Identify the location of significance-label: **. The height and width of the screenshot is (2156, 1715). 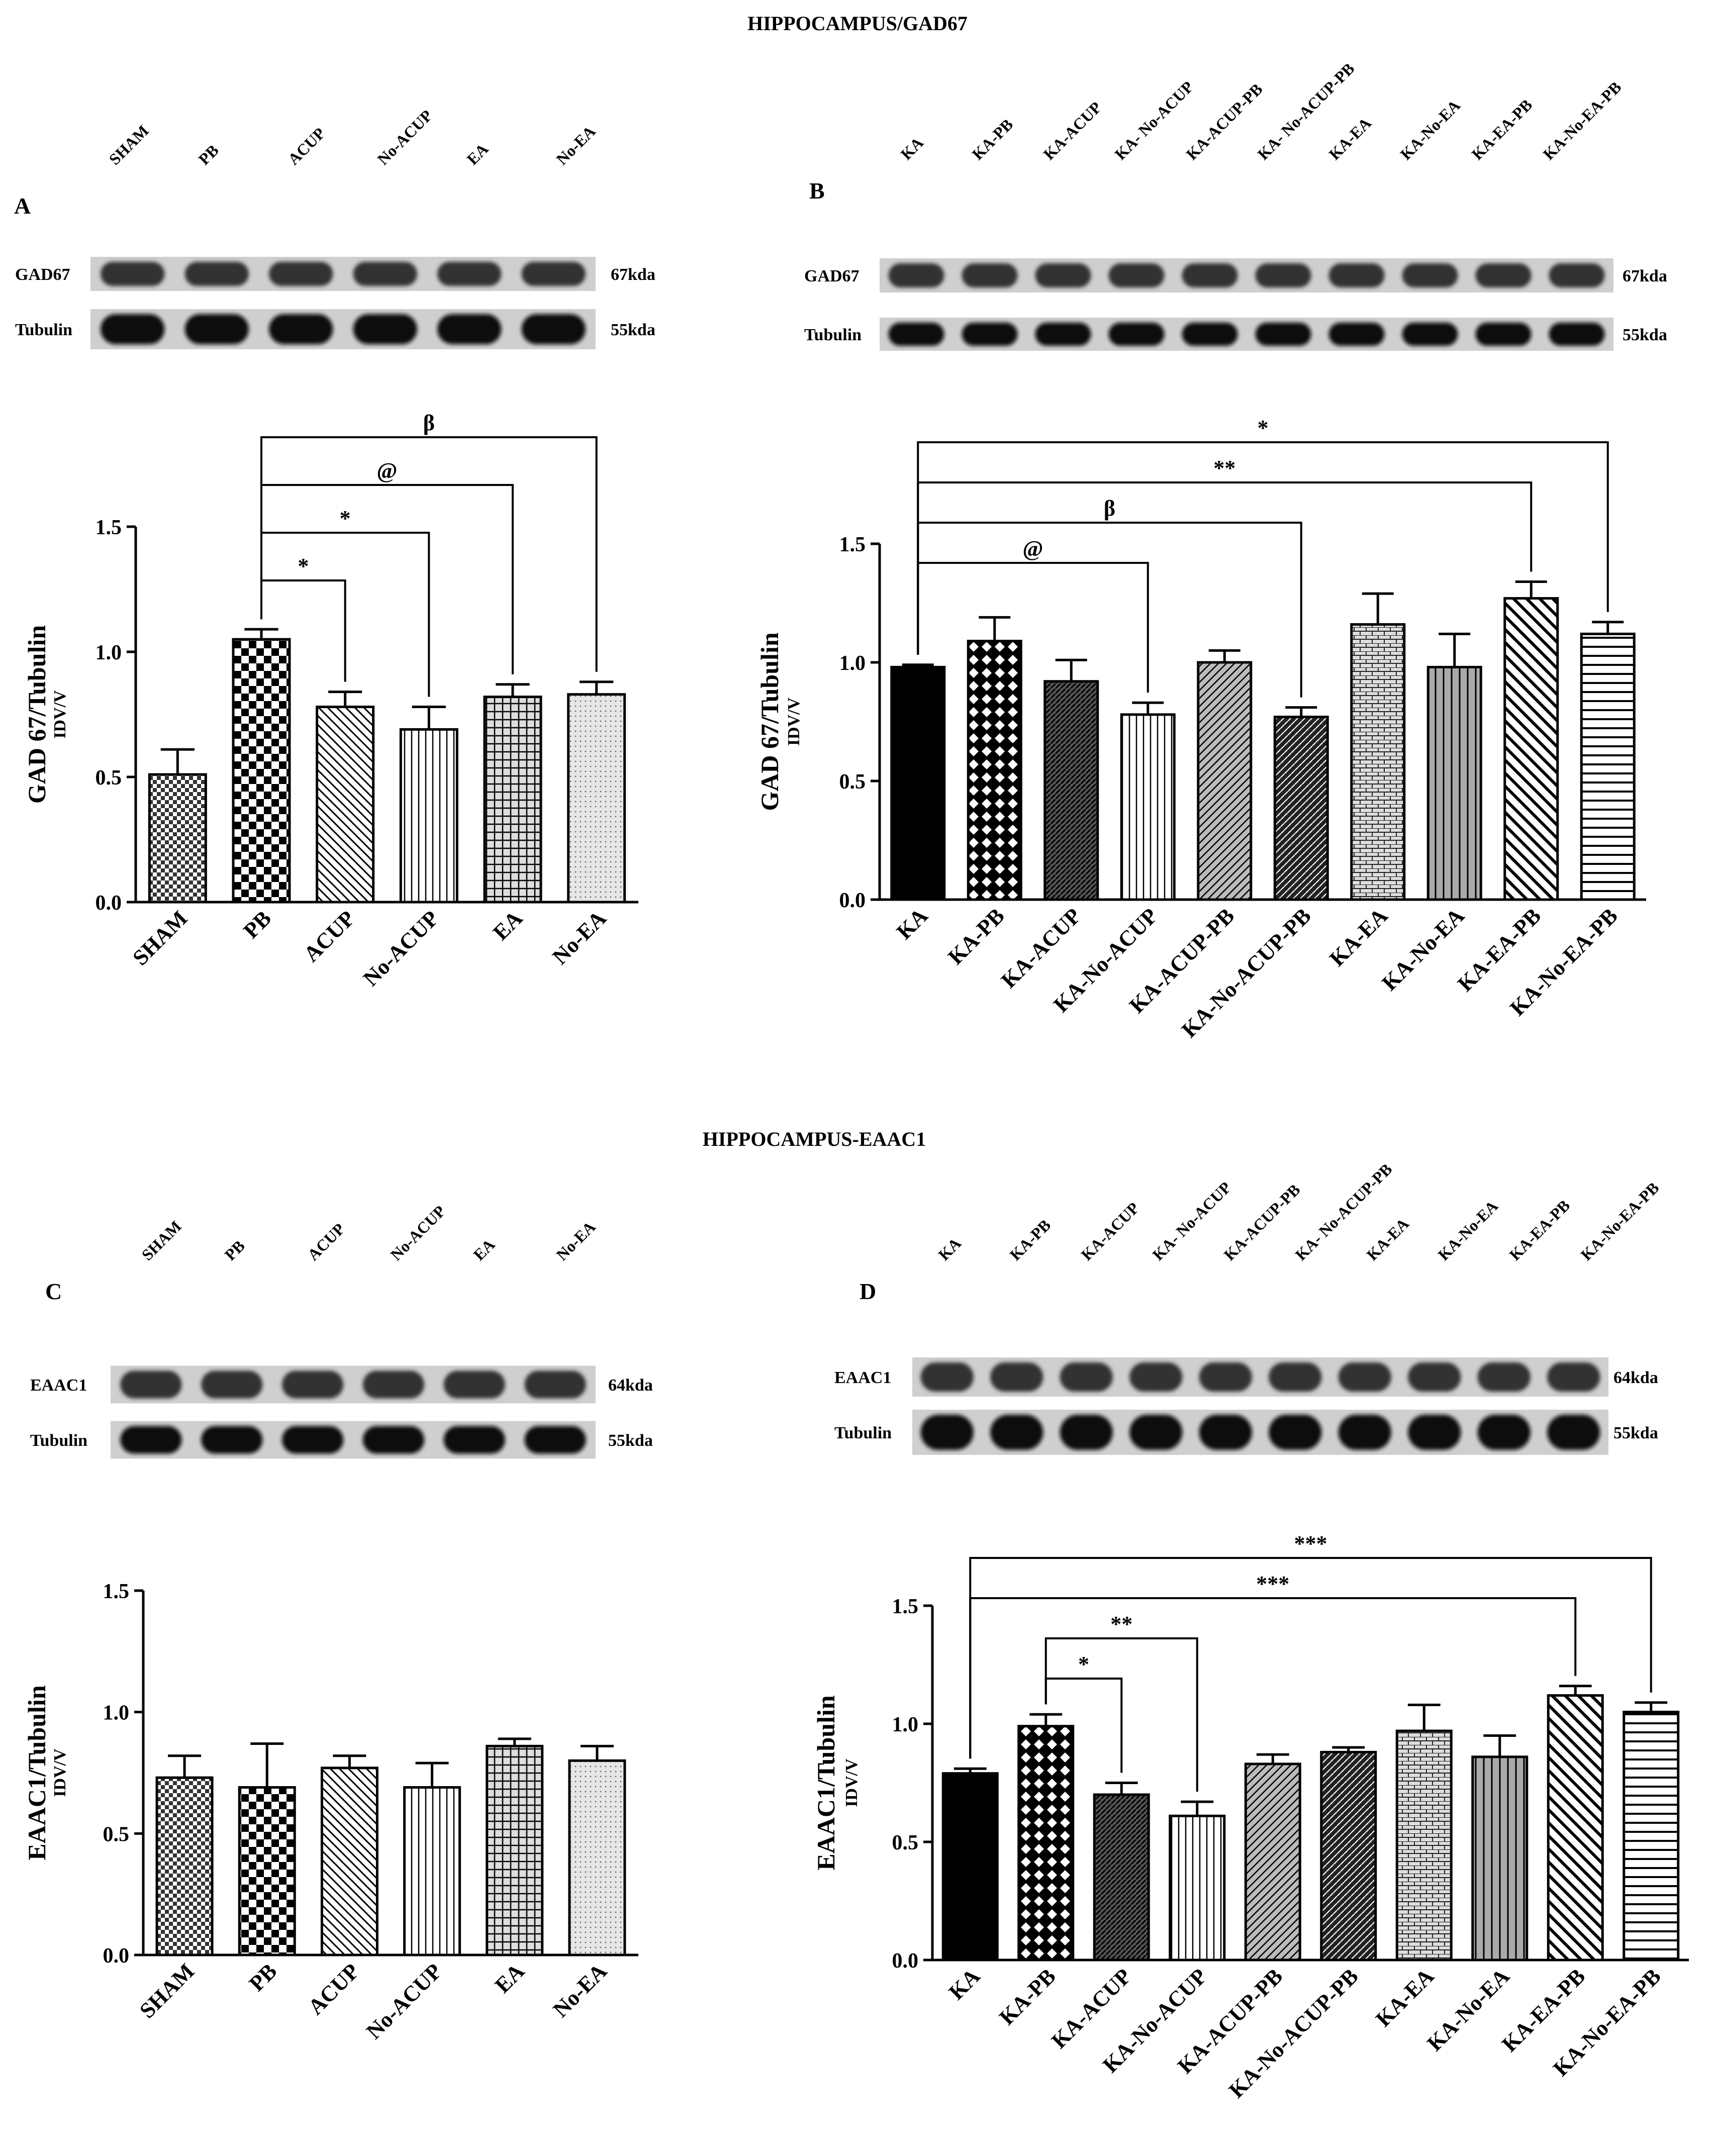
(1224, 468).